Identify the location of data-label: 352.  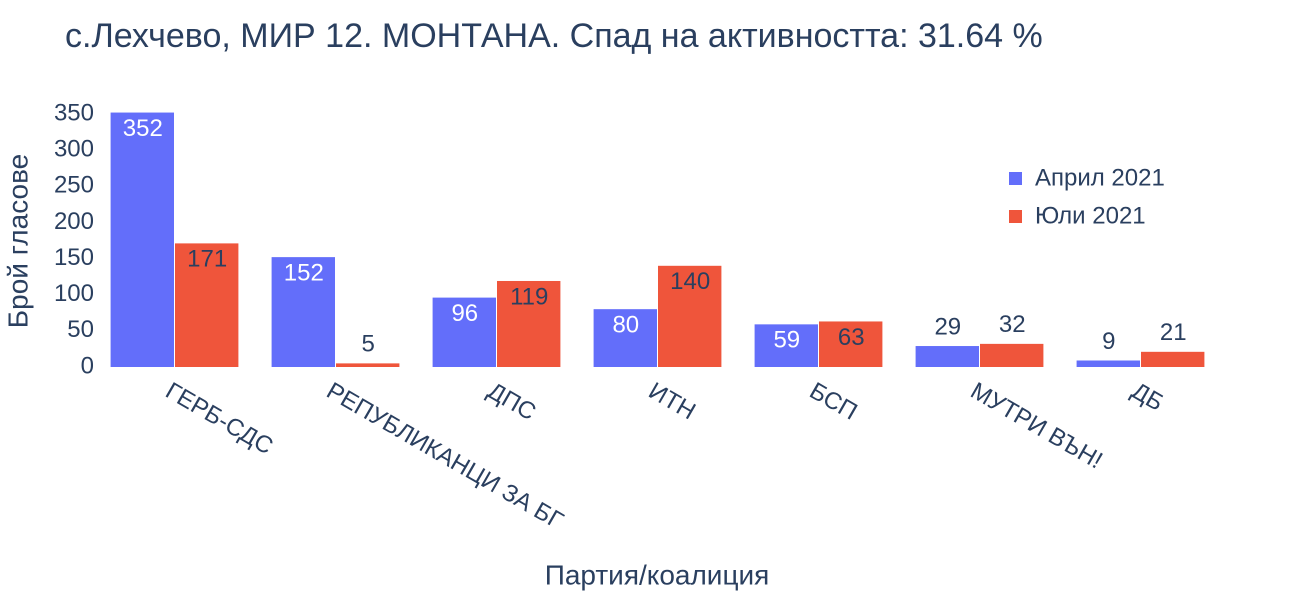
(143, 128).